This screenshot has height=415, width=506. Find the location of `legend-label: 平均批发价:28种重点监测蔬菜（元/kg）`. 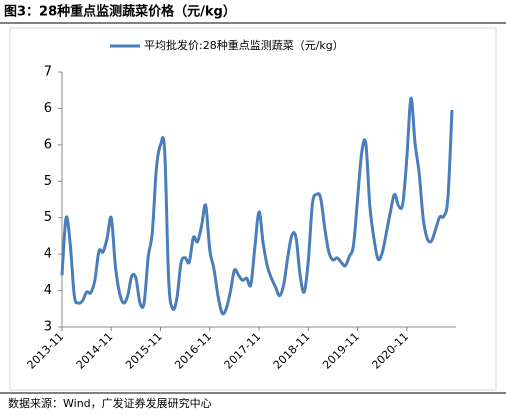

legend-label: 平均批发价:28种重点监测蔬菜（元/kg） is located at coordinates (244, 45).